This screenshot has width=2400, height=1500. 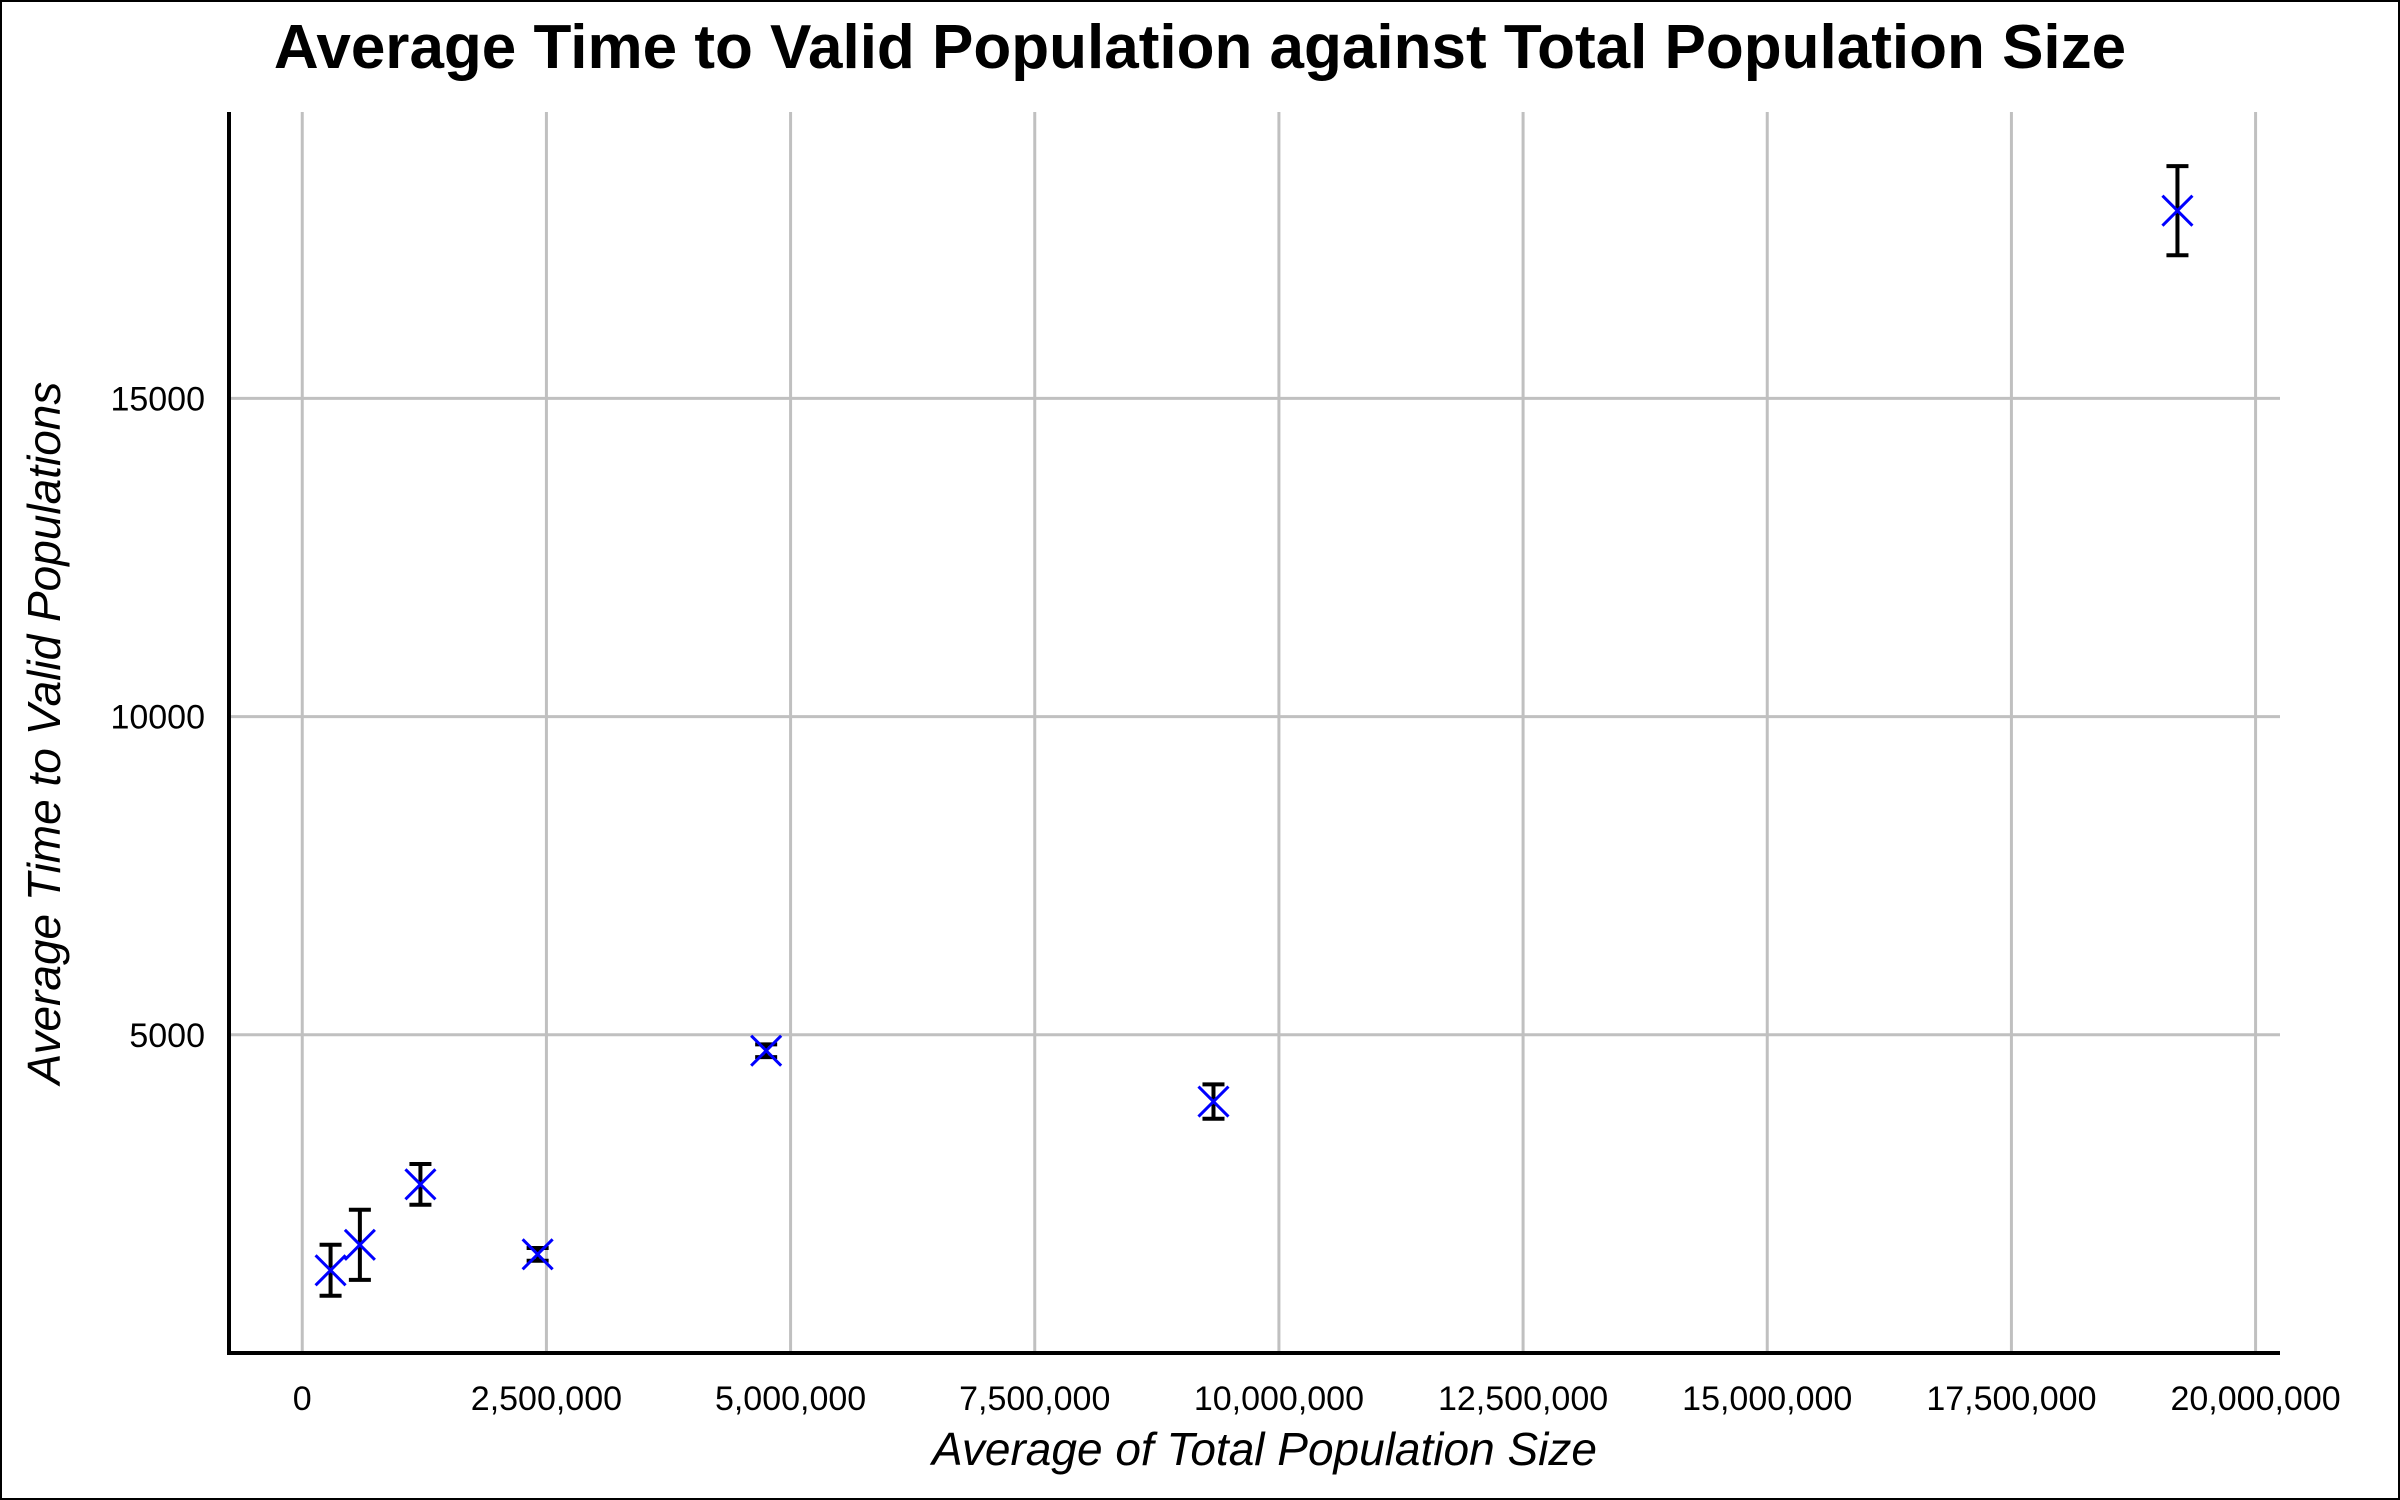 What do you see at coordinates (790, 1399) in the screenshot?
I see `x-tick-label: 5,000,000` at bounding box center [790, 1399].